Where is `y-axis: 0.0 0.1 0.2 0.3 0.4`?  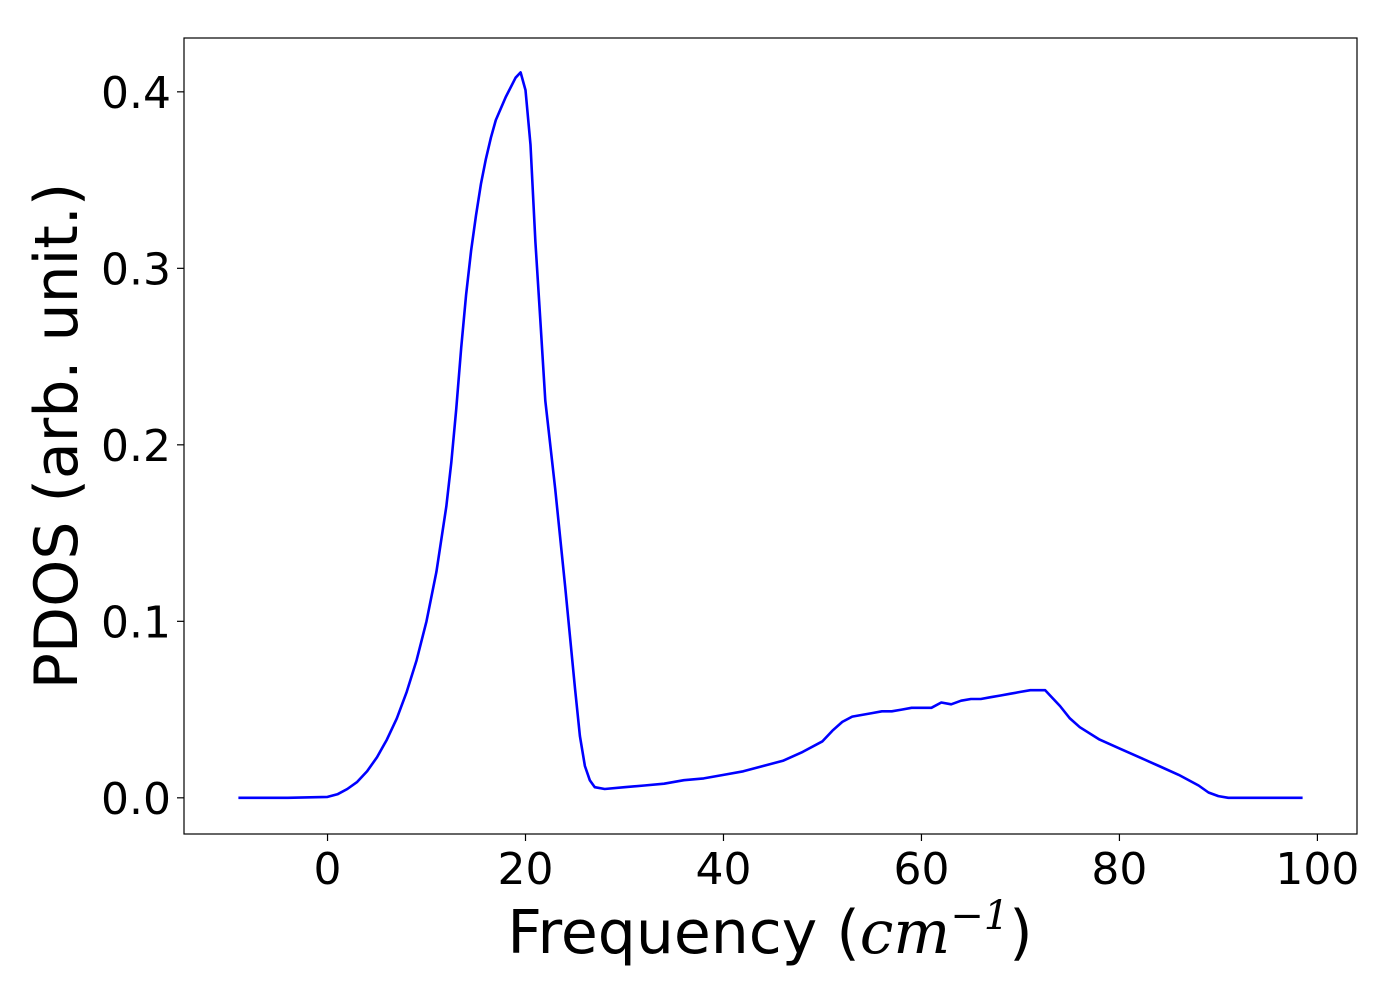
y-axis: 0.0 0.1 0.2 0.3 0.4 is located at coordinates (142, 446).